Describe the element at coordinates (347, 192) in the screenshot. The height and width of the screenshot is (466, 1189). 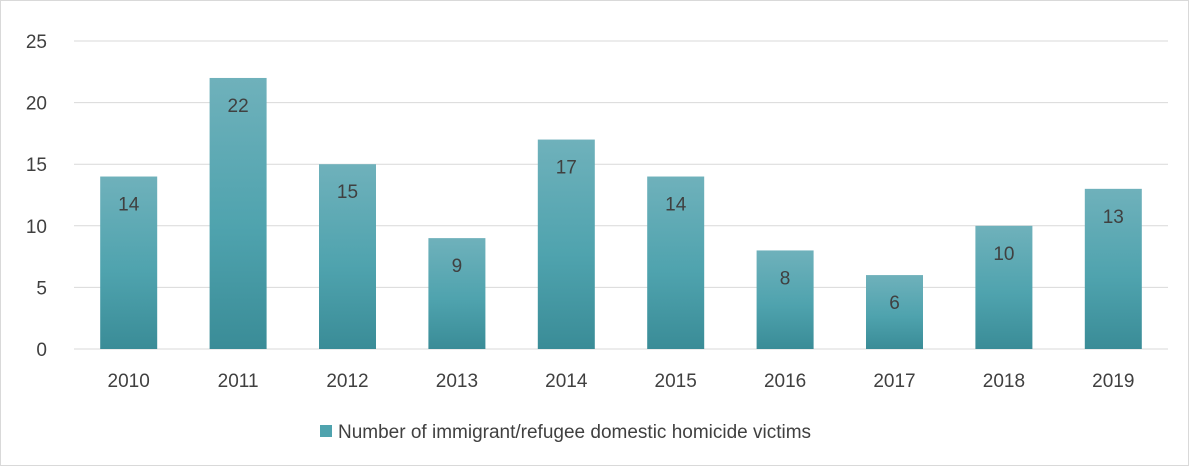
I see `data-label-2012: 15` at that location.